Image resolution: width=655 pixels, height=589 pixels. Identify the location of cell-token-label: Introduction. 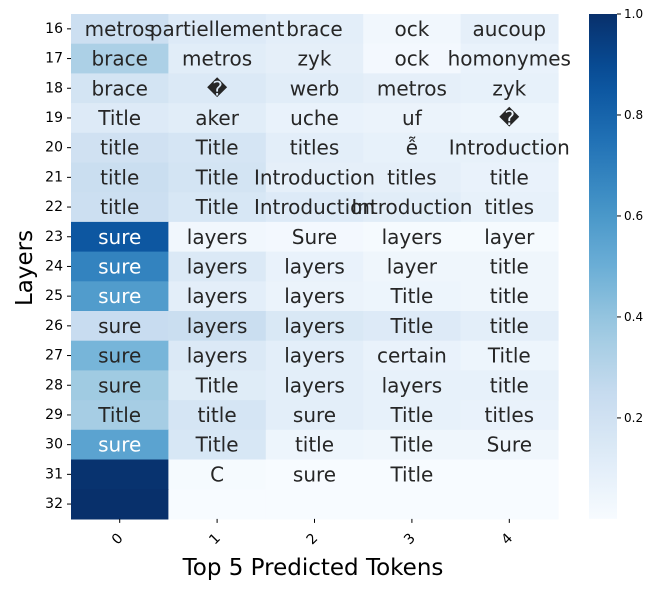
(411, 207).